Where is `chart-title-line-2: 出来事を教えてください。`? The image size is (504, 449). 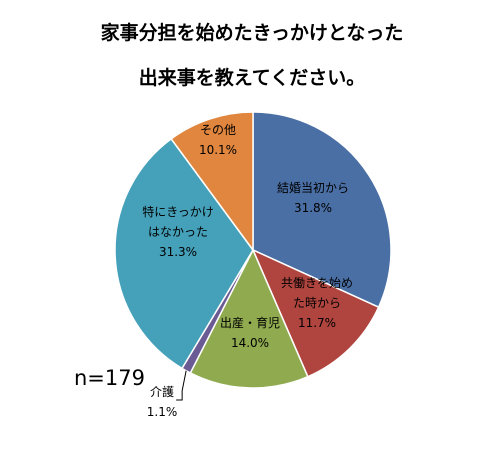
chart-title-line-2: 出来事を教えてください。 is located at coordinates (252, 78).